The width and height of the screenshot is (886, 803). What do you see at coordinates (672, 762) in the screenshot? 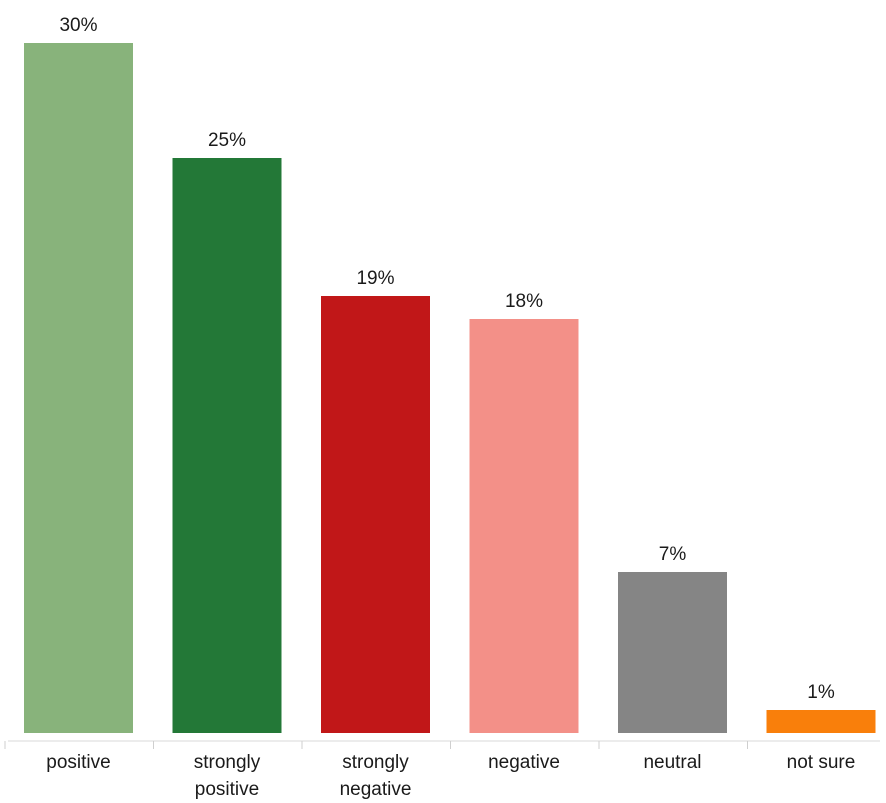
I see `category-label-neutral: neutral` at bounding box center [672, 762].